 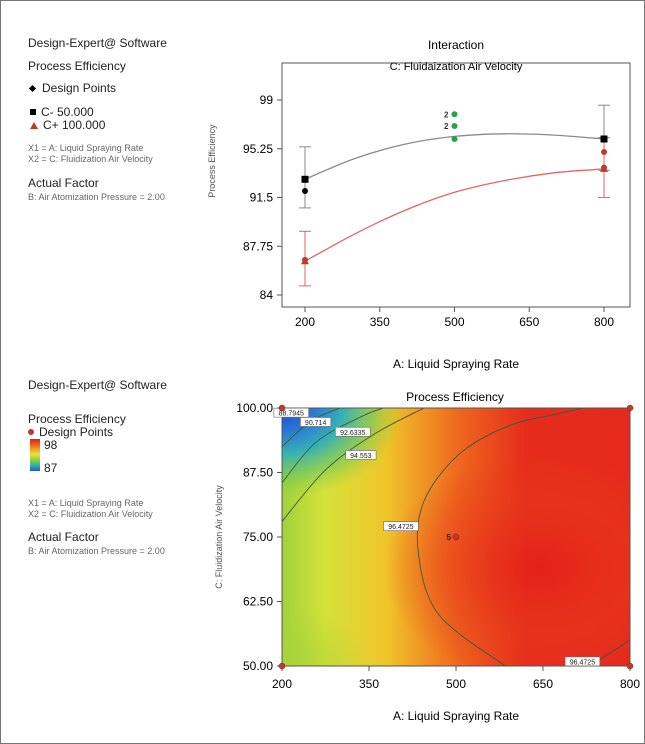 I want to click on y-tick-label: 75.00, so click(x=258, y=537).